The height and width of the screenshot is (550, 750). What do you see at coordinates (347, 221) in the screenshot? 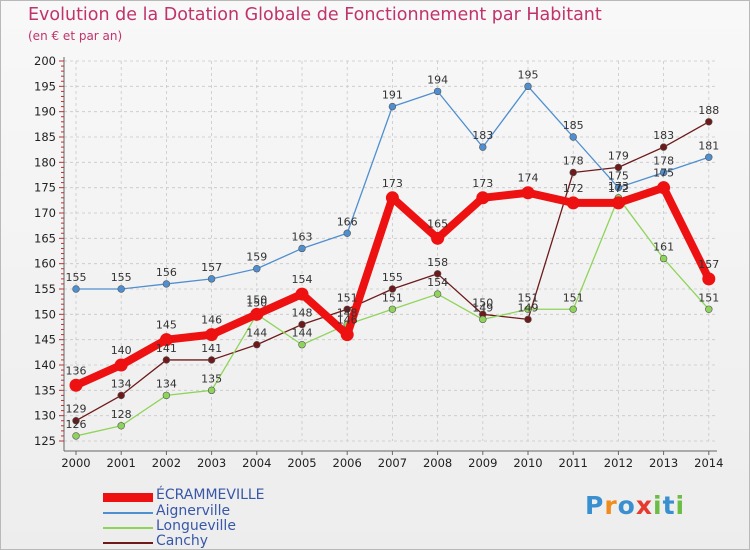
I see `data-label: 166` at bounding box center [347, 221].